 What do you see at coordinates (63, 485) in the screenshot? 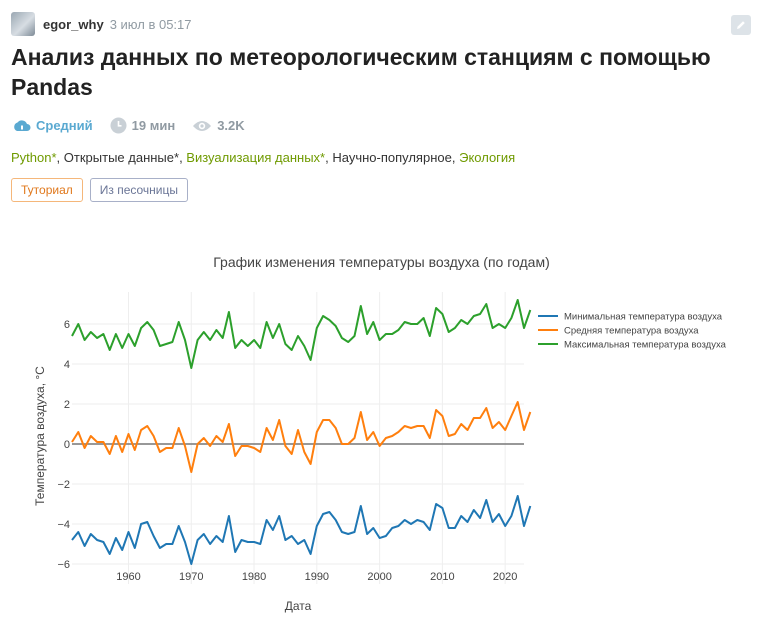
I see `y-tick-label: −2` at bounding box center [63, 485].